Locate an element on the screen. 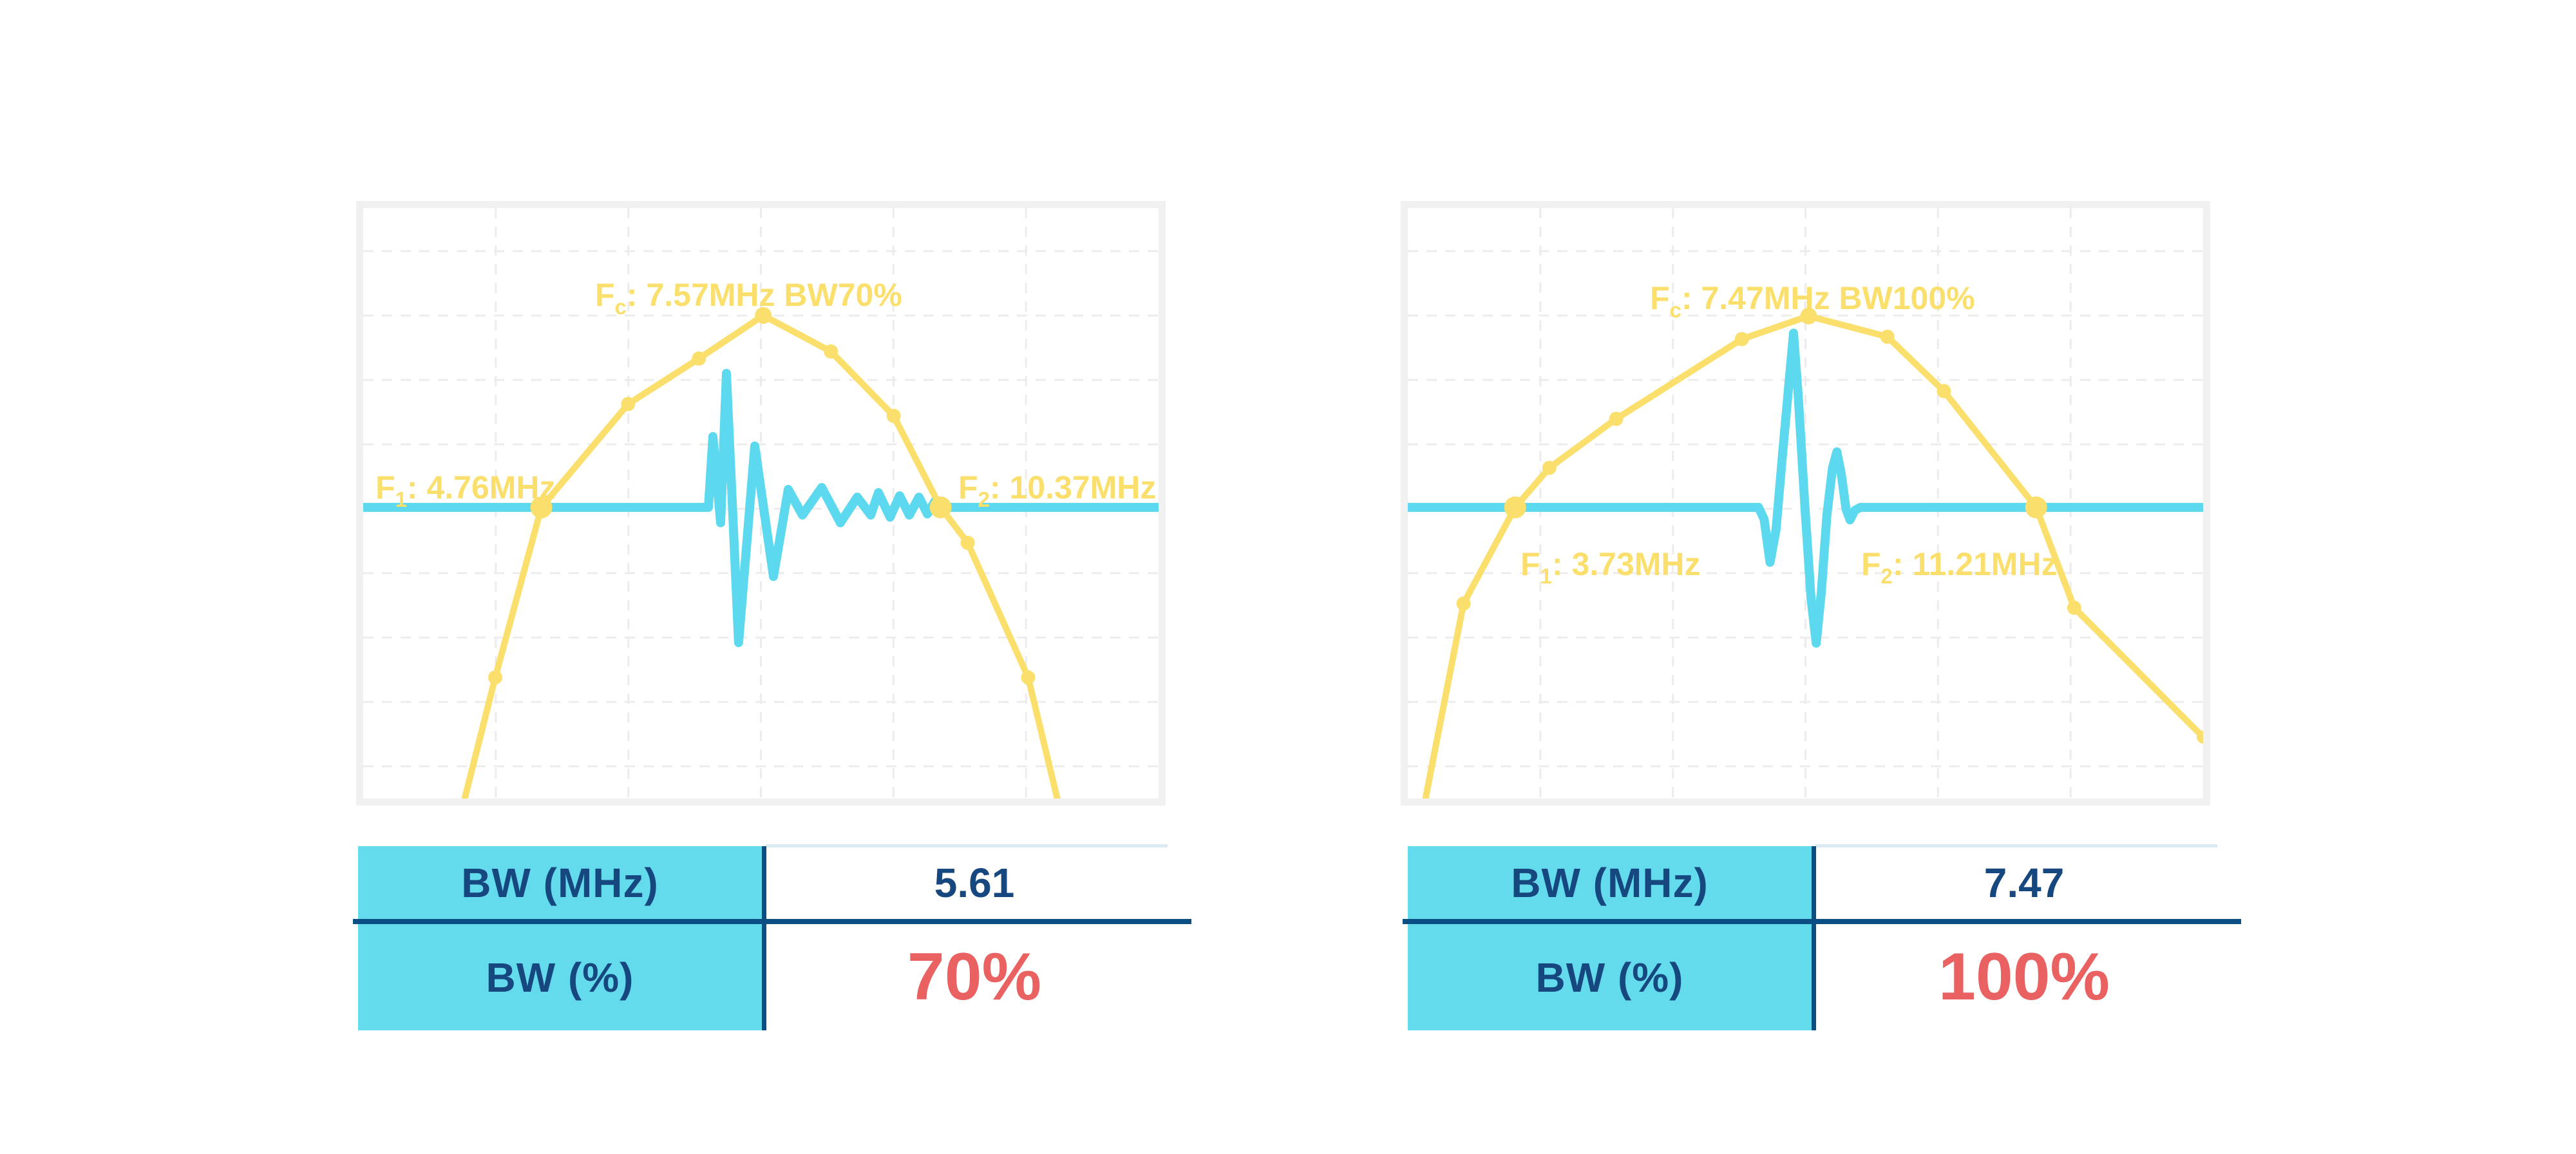  bw-mhz-value: 5.61 is located at coordinates (975, 883).